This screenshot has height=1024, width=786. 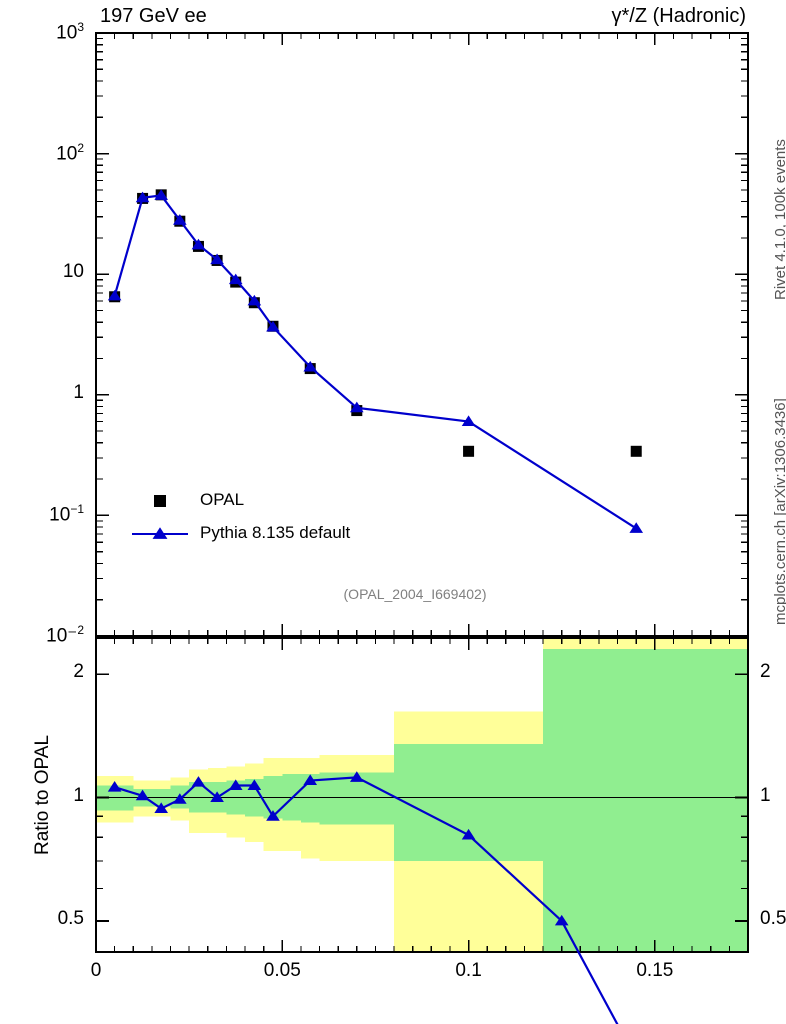 What do you see at coordinates (153, 16) in the screenshot?
I see `header-beam-energy: 197 GeV ee` at bounding box center [153, 16].